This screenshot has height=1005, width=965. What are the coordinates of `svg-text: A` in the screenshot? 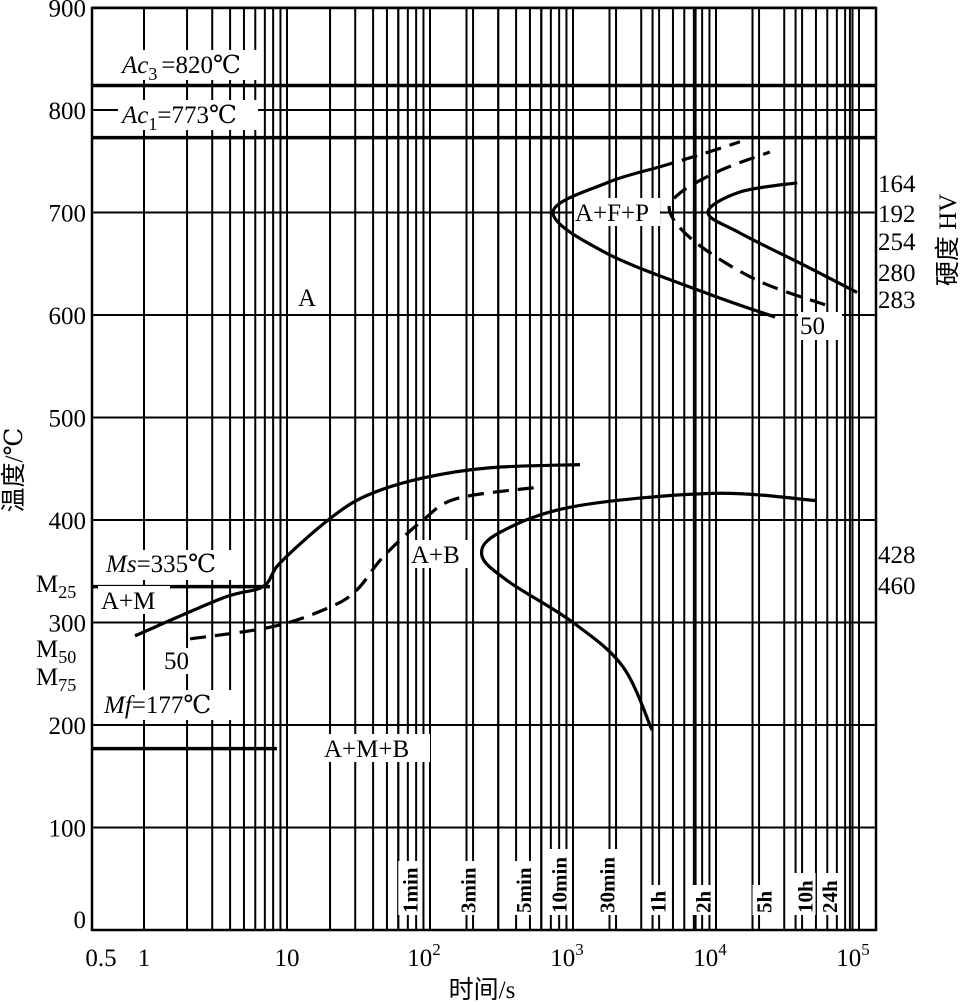 It's located at (307, 298).